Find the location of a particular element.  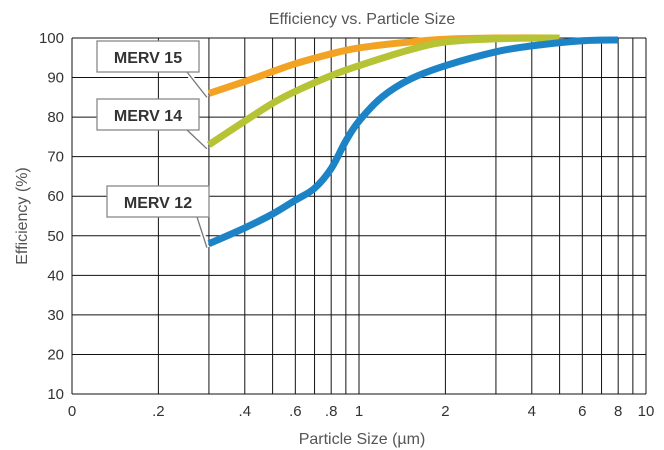

x-tick-labels: 0 .2 .4 .6 .8 1 2 4 6 8 10 is located at coordinates (361, 411).